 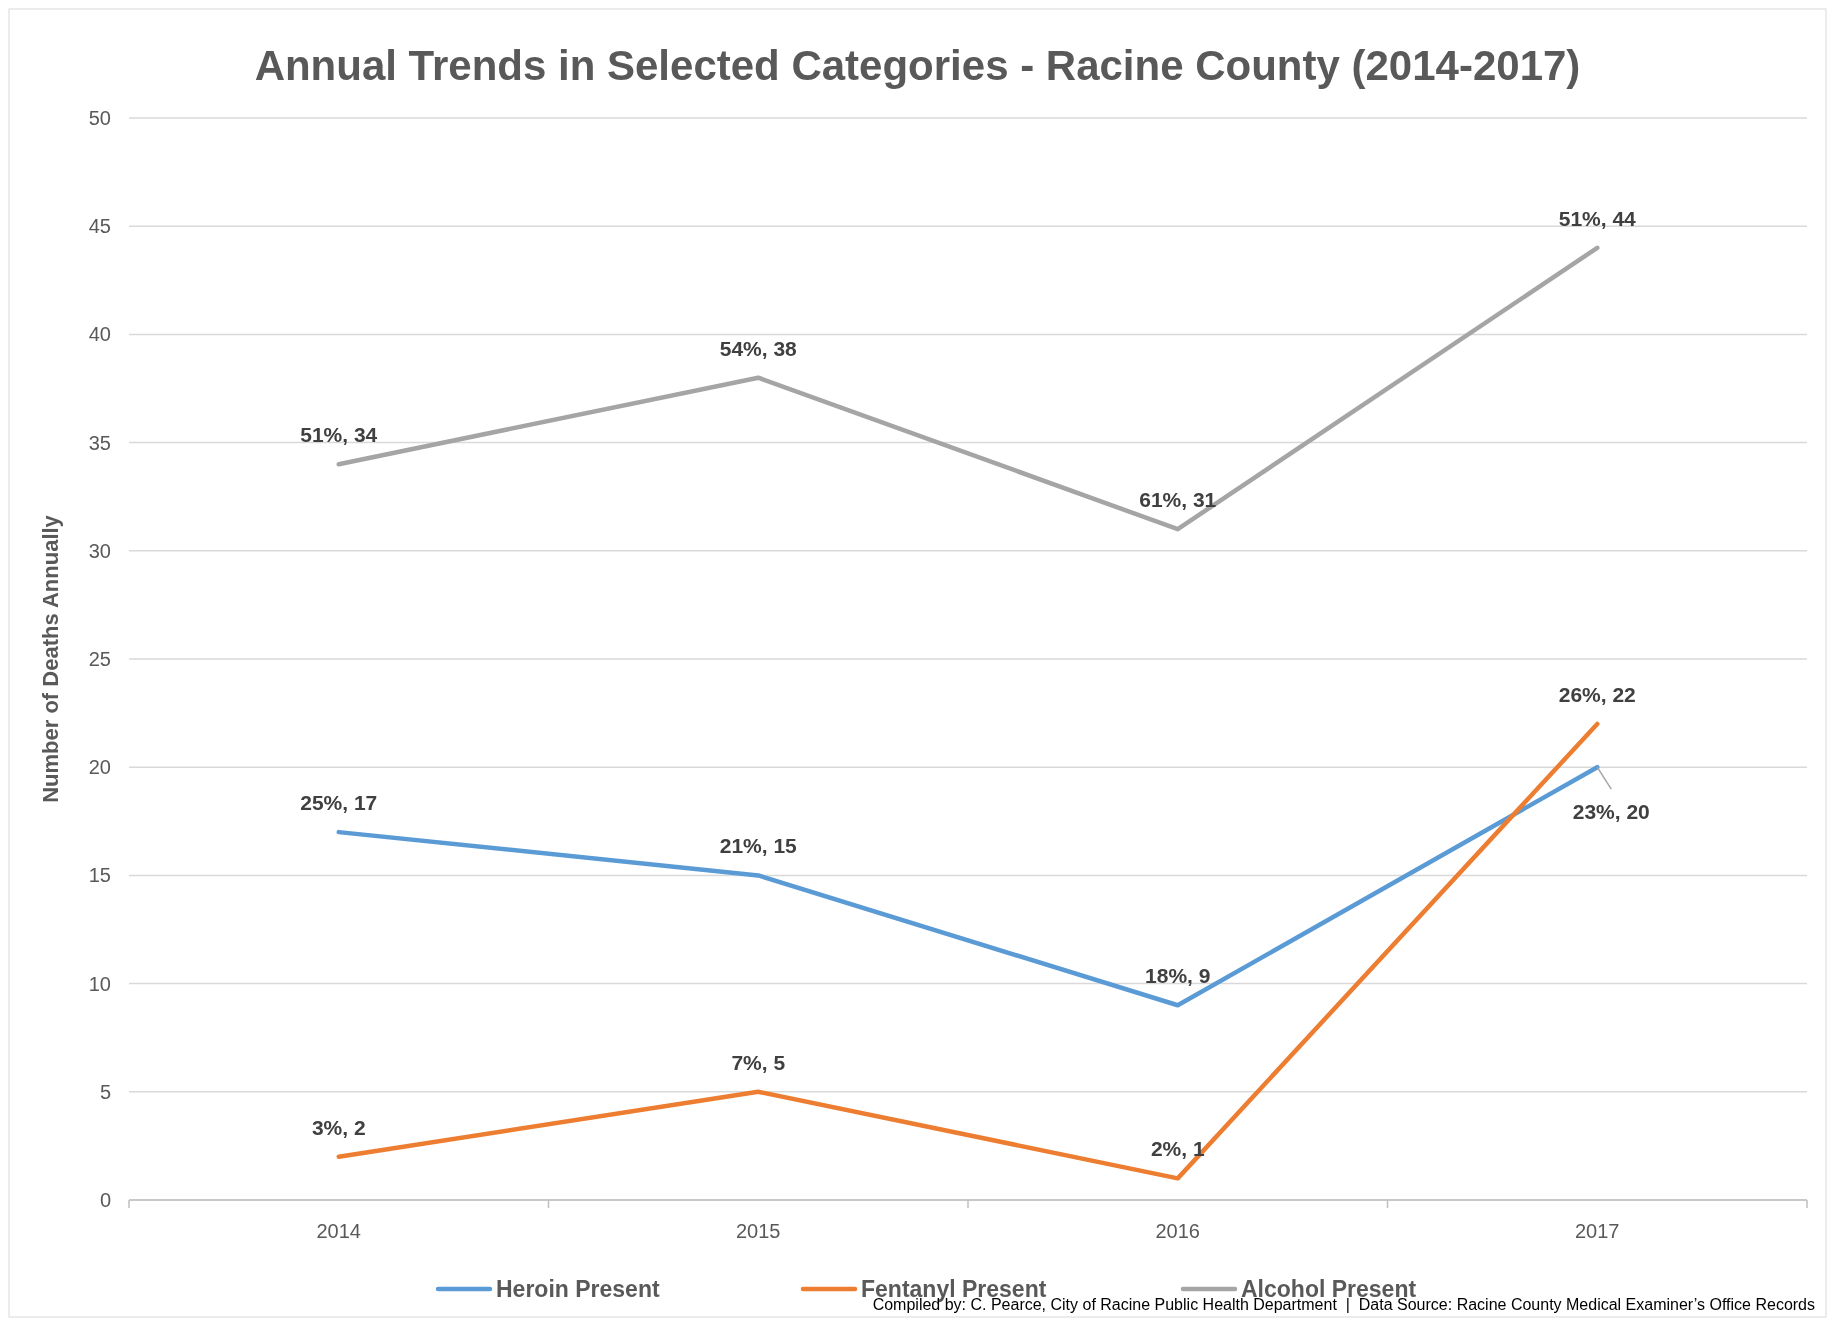 What do you see at coordinates (917, 65) in the screenshot?
I see `chart-title: Annual Trends in Selected Categories - Racine County (2014-2017)` at bounding box center [917, 65].